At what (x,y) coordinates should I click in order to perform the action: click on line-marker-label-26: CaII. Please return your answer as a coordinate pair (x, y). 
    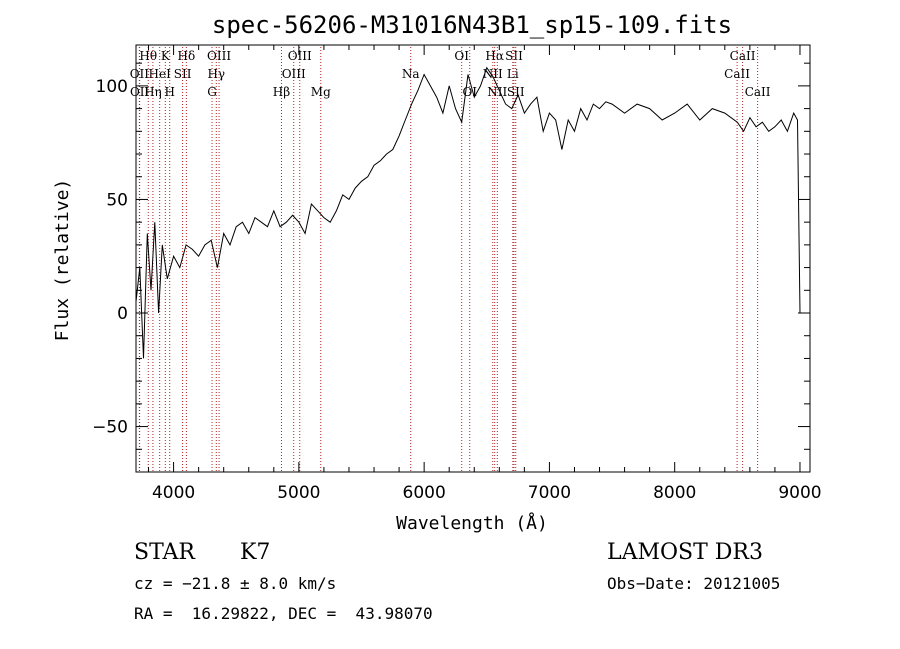
    Looking at the image, I should click on (737, 74).